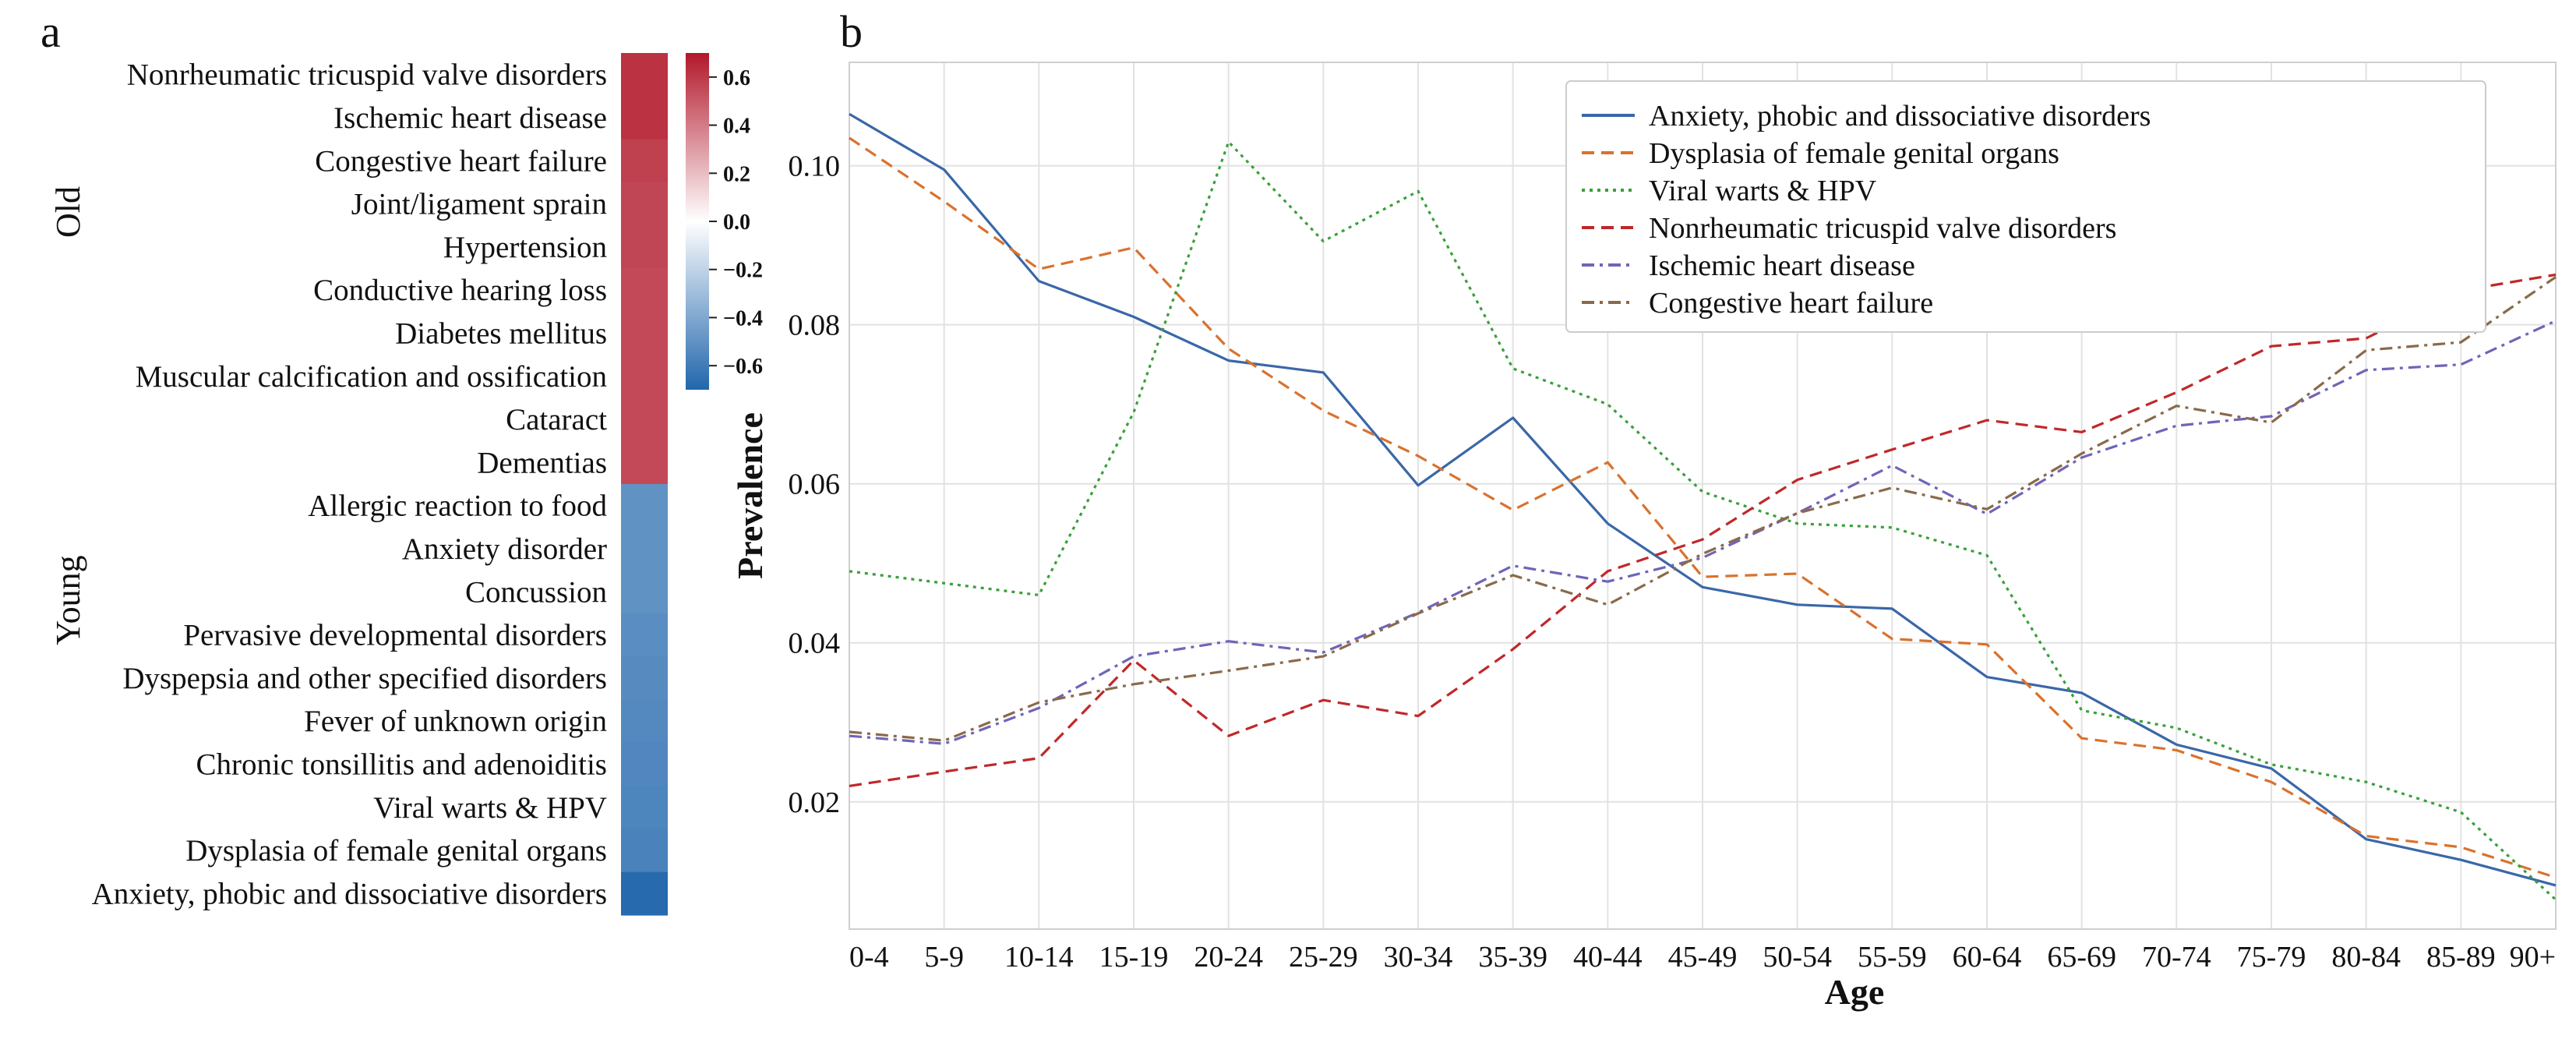  What do you see at coordinates (1228, 958) in the screenshot?
I see `x-tick-label: 20-24` at bounding box center [1228, 958].